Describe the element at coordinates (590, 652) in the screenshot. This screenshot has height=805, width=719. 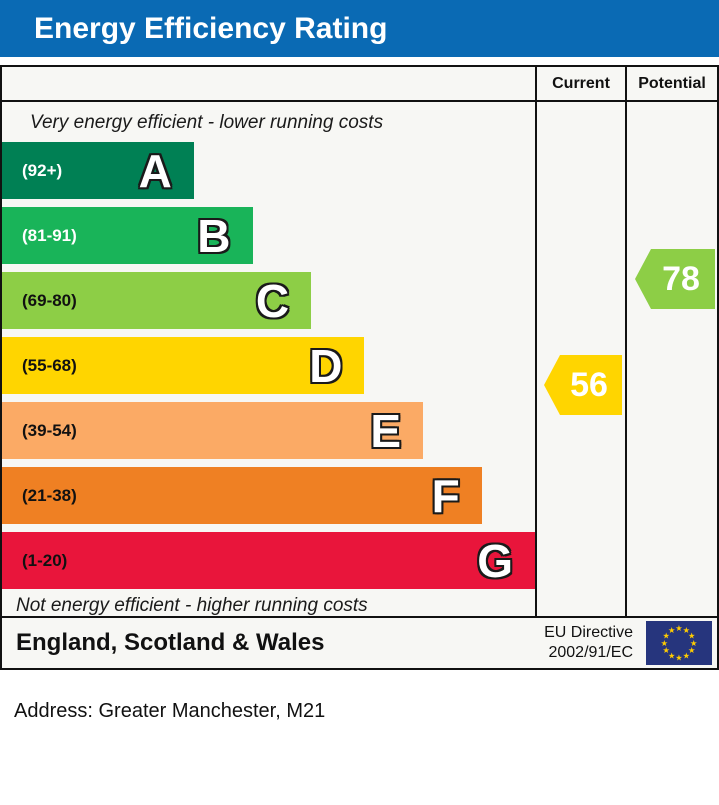
I see `eu-directive-line2: 2002/91/EC` at that location.